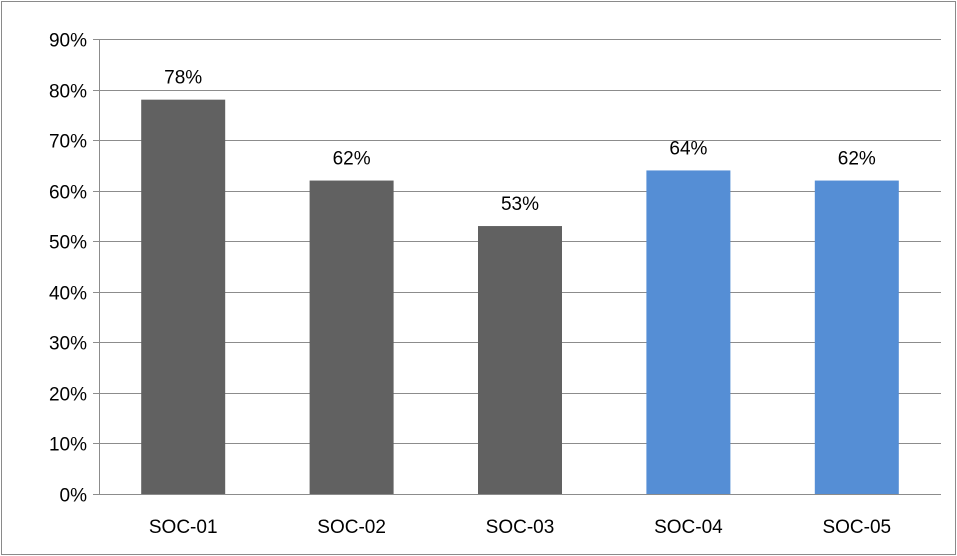  What do you see at coordinates (68, 41) in the screenshot?
I see `y-tick-label: 90%` at bounding box center [68, 41].